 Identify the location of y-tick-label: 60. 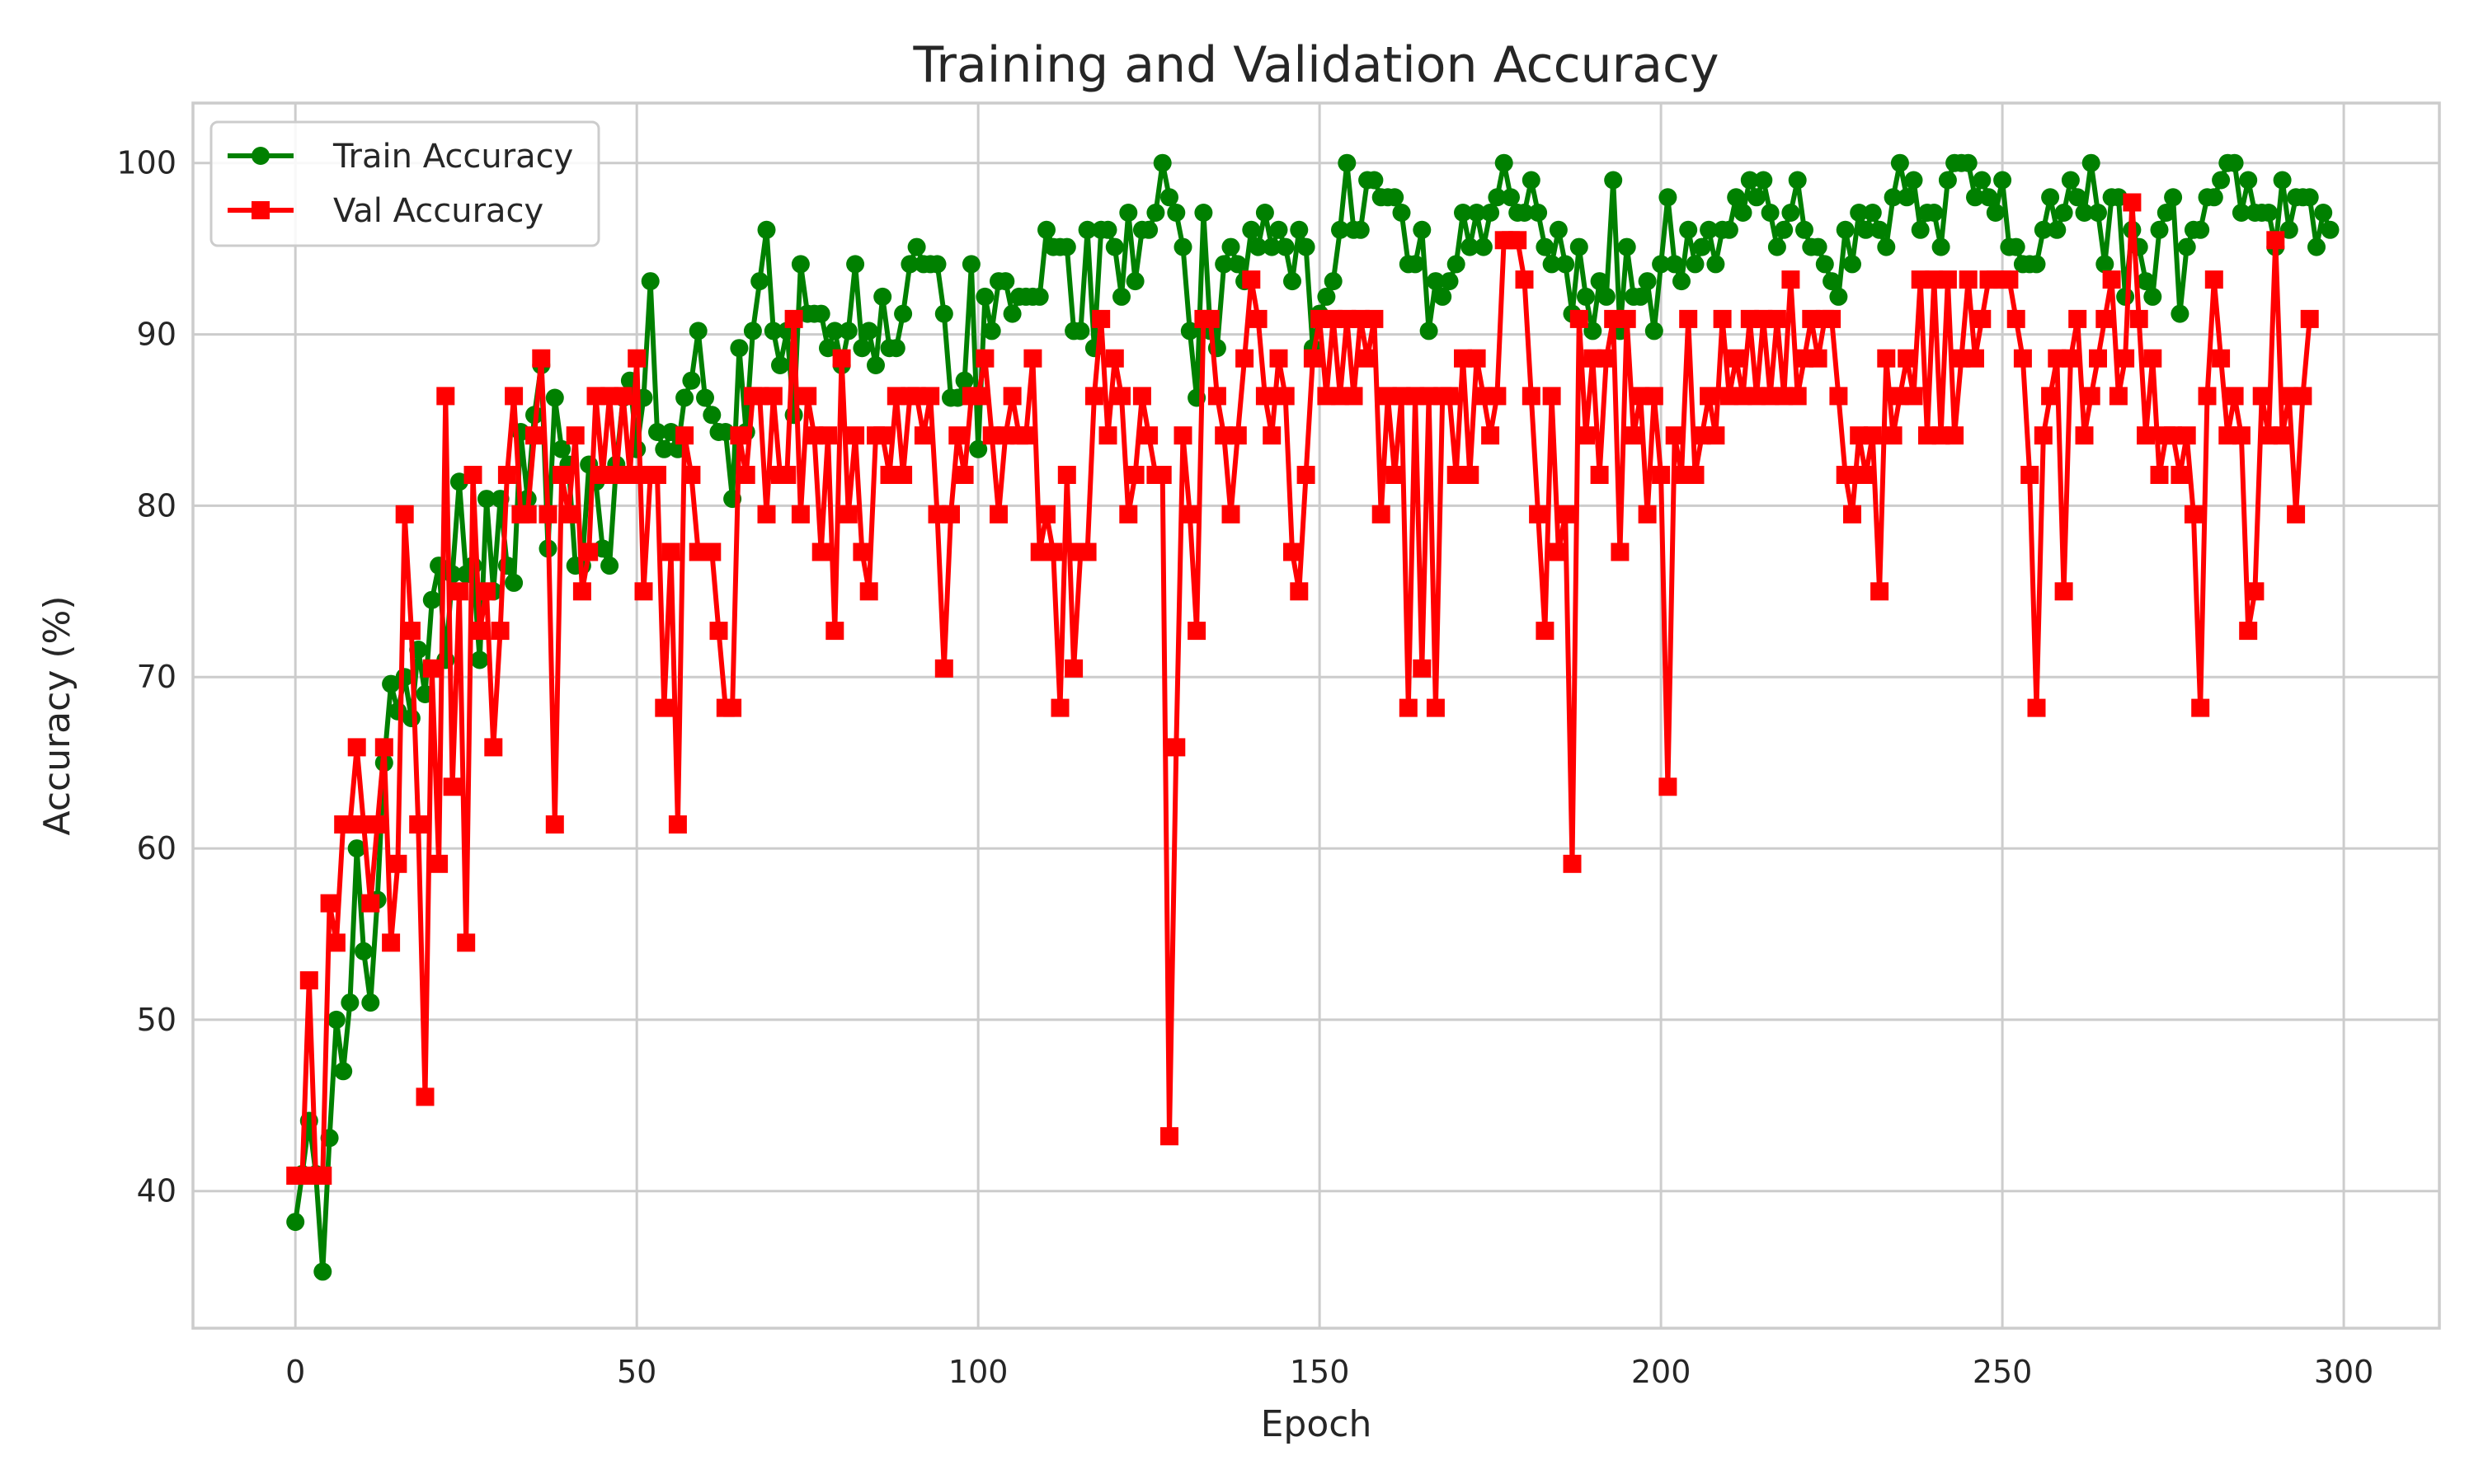
(156, 848).